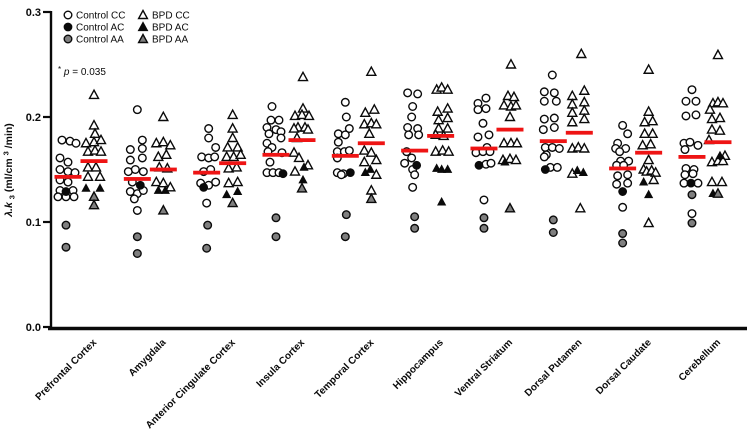 The width and height of the screenshot is (747, 445). Describe the element at coordinates (171, 16) in the screenshot. I see `legend-label-bpd-cc: BPD CC` at that location.